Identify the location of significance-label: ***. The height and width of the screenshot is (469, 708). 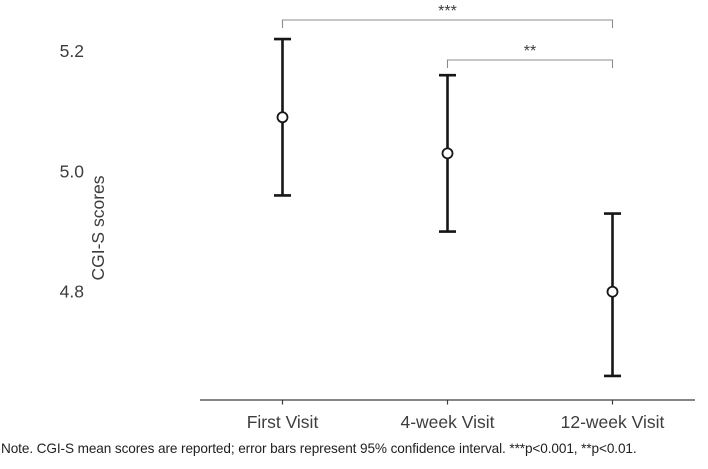
(447, 11).